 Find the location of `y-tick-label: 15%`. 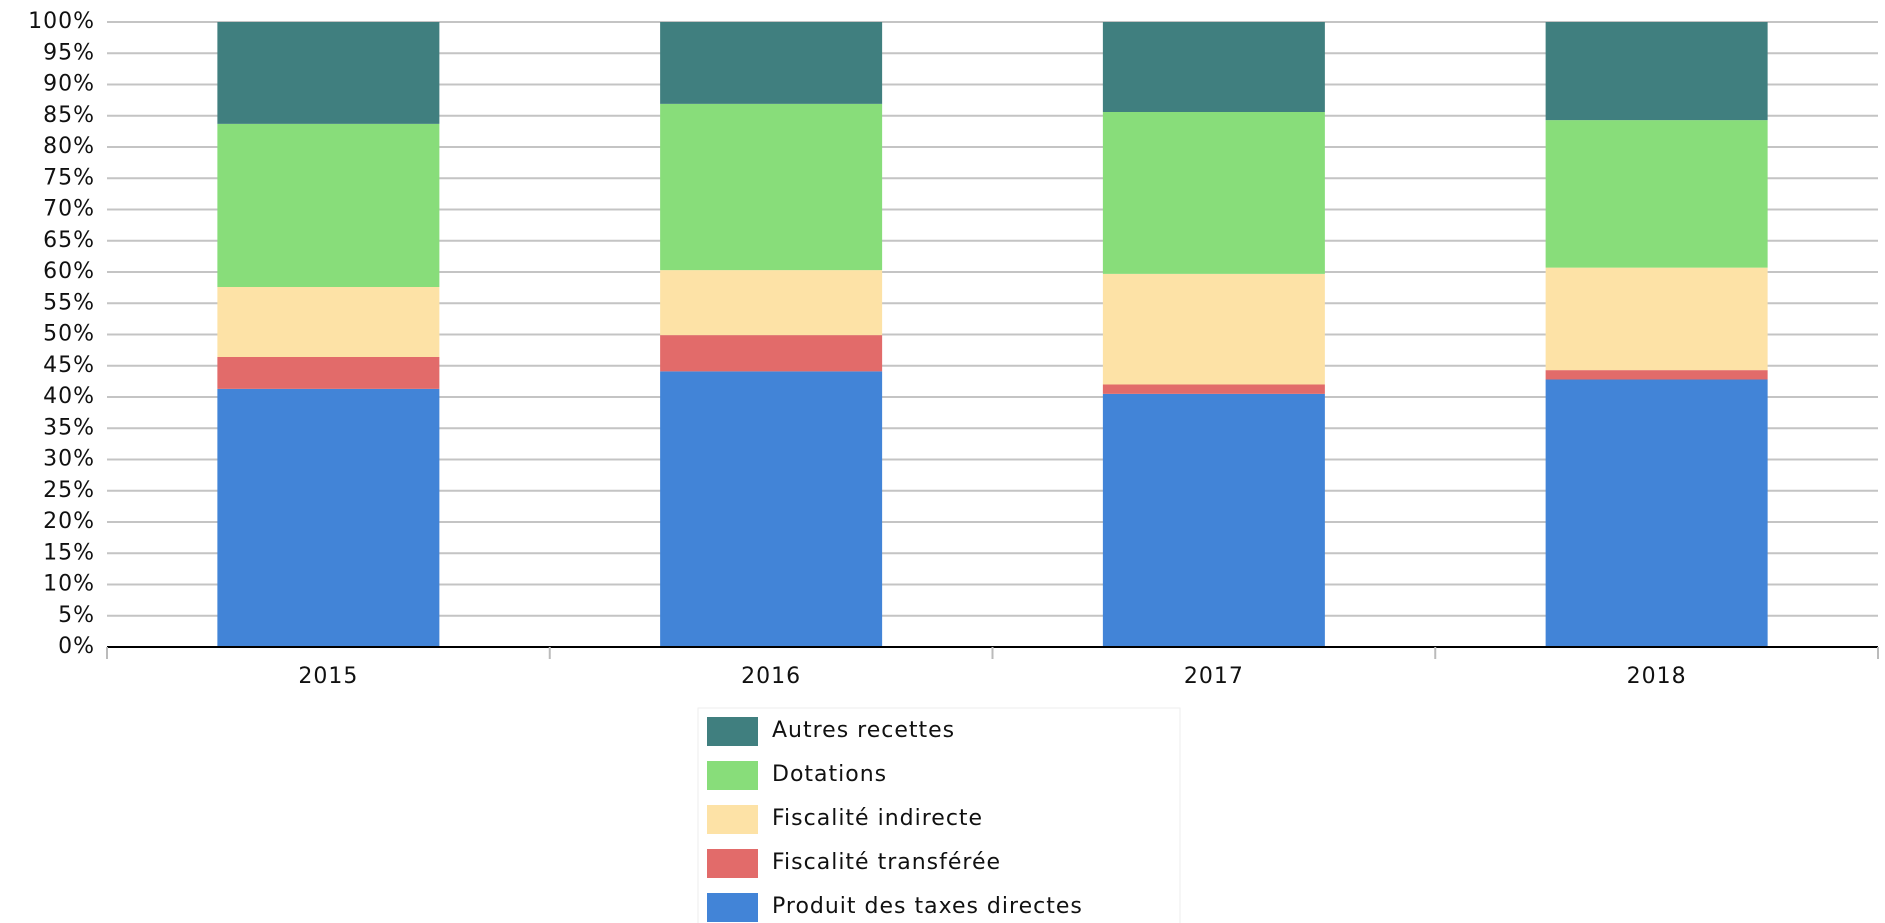

y-tick-label: 15% is located at coordinates (69, 552).